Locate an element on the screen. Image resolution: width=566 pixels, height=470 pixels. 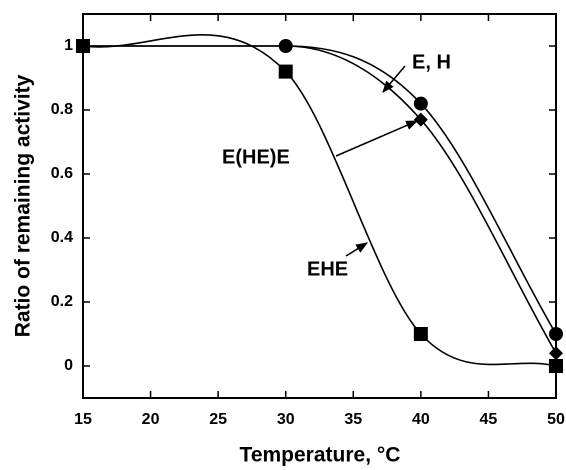
y-tick-label: 0 is located at coordinates (68, 365).